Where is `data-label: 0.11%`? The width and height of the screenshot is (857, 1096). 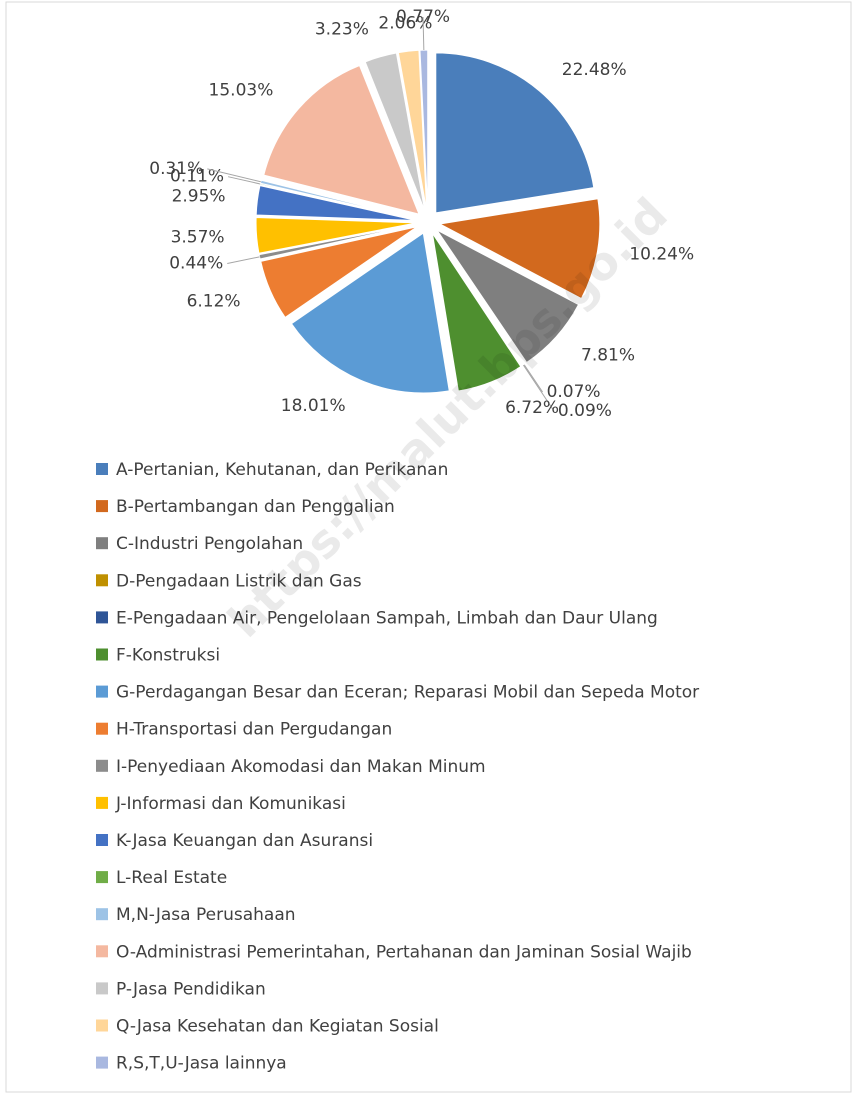
data-label: 0.11% is located at coordinates (197, 177).